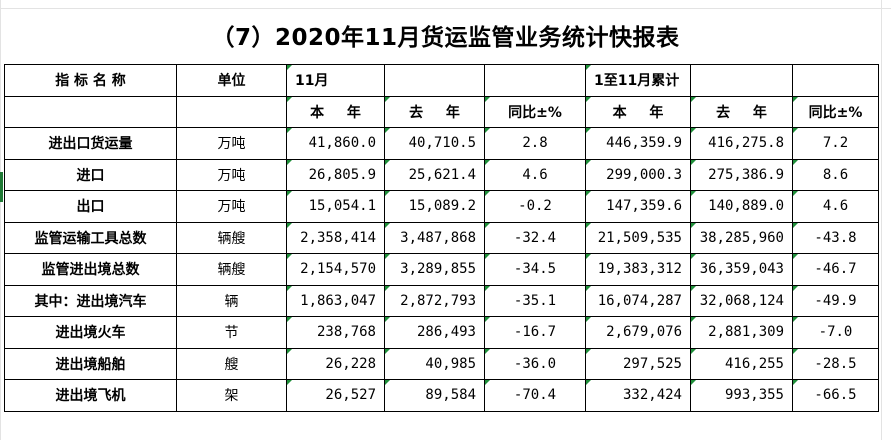  I want to click on cum-yoy-value: 8.6, so click(835, 174).